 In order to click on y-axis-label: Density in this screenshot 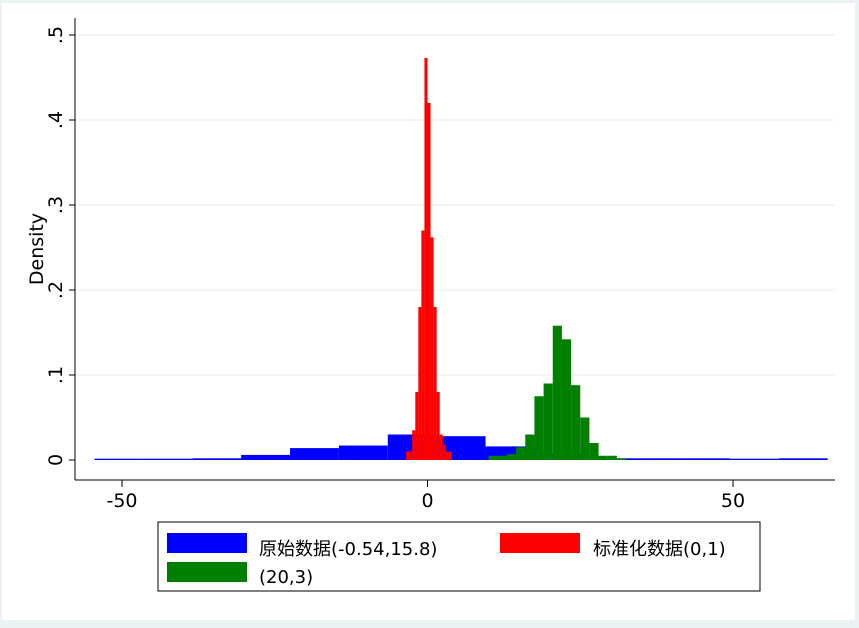, I will do `click(37, 249)`.